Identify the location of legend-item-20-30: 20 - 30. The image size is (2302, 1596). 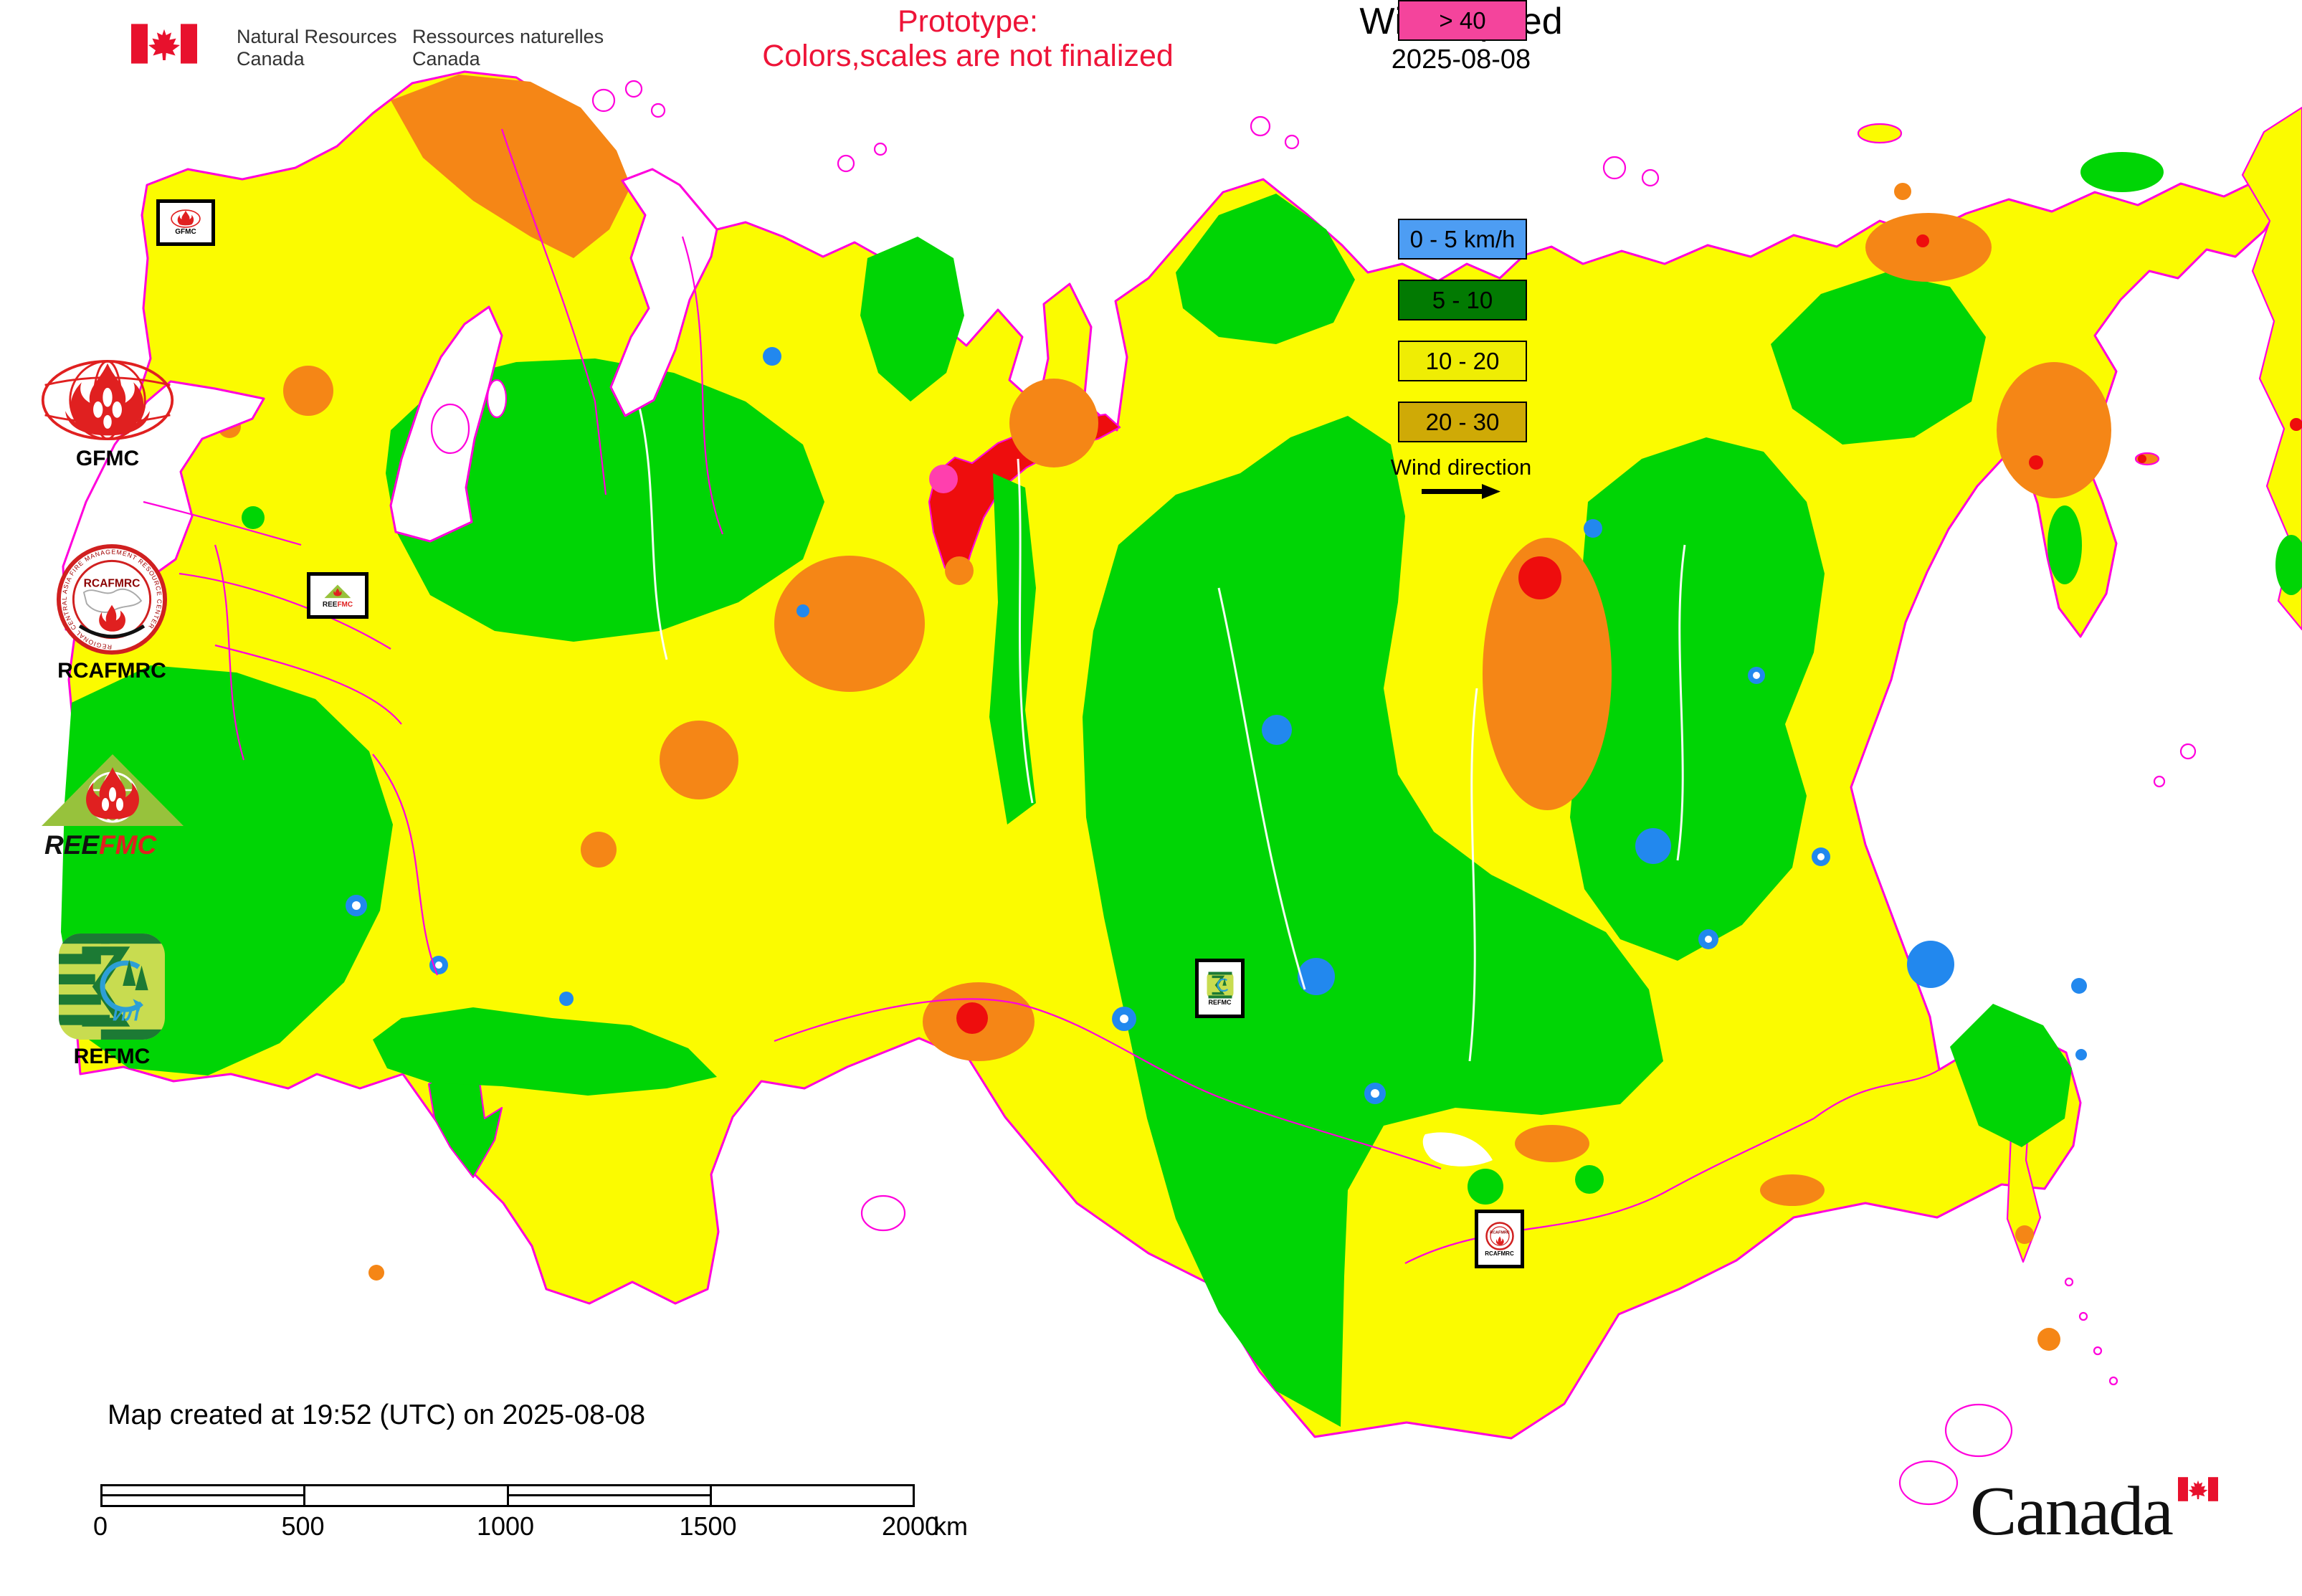
(1462, 422).